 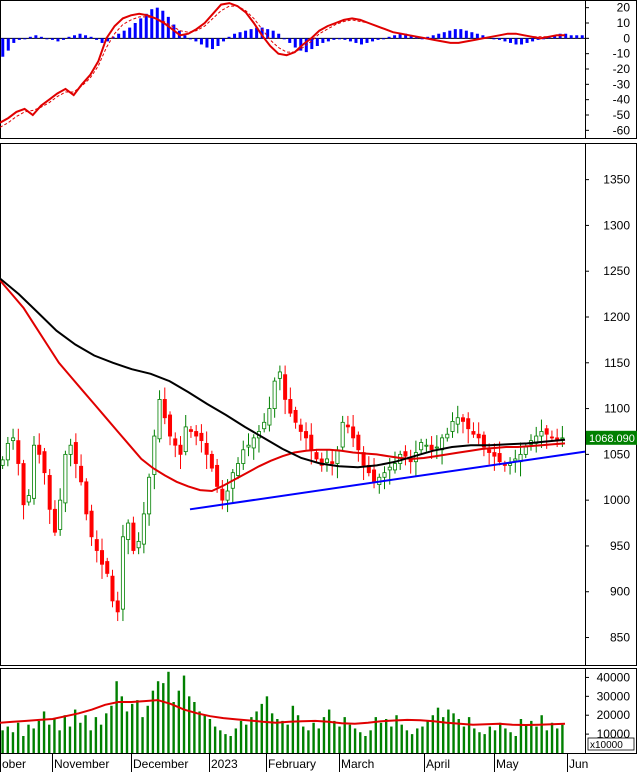 What do you see at coordinates (606, 745) in the screenshot?
I see `volume-unit-label: x10000` at bounding box center [606, 745].